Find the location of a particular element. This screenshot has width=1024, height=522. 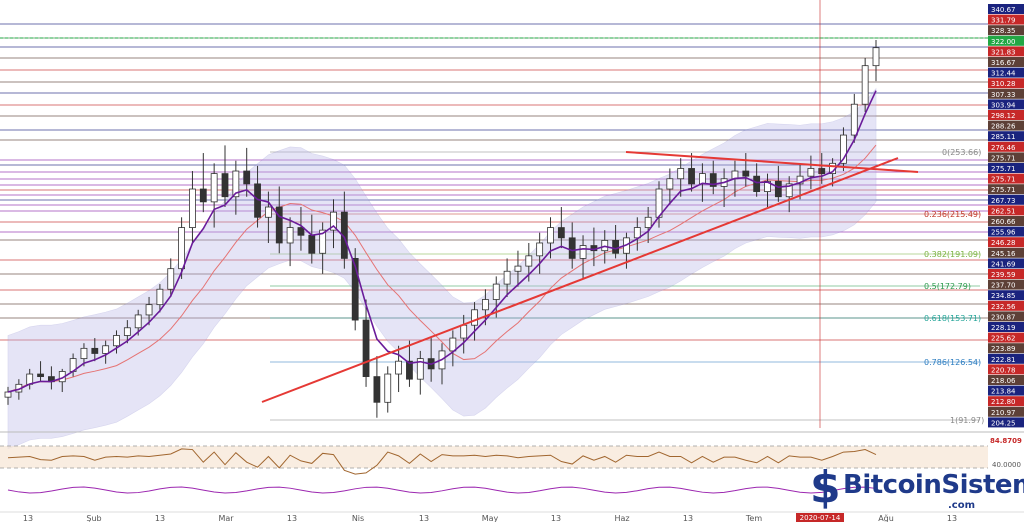

price-tick-label: 246.28 is located at coordinates (1003, 243).